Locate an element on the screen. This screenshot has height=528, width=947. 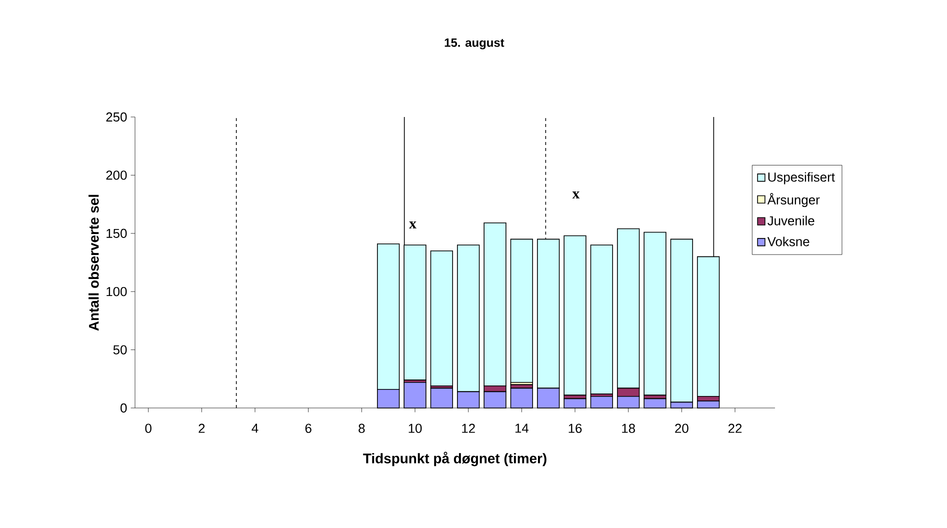
x-tick-label: 14 is located at coordinates (522, 428).